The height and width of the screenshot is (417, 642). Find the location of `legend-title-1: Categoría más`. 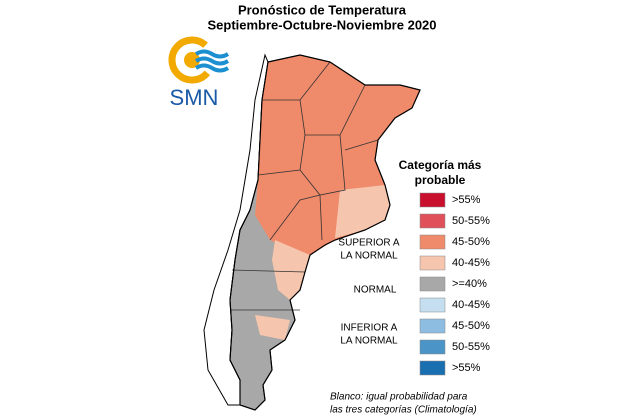

legend-title-1: Categoría más is located at coordinates (440, 165).